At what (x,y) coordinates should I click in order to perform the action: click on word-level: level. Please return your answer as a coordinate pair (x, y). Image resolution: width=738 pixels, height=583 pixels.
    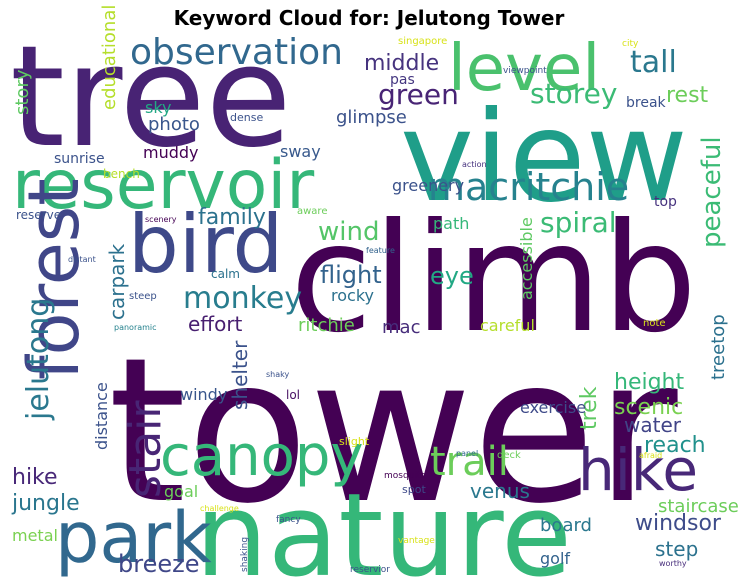
    Looking at the image, I should click on (524, 69).